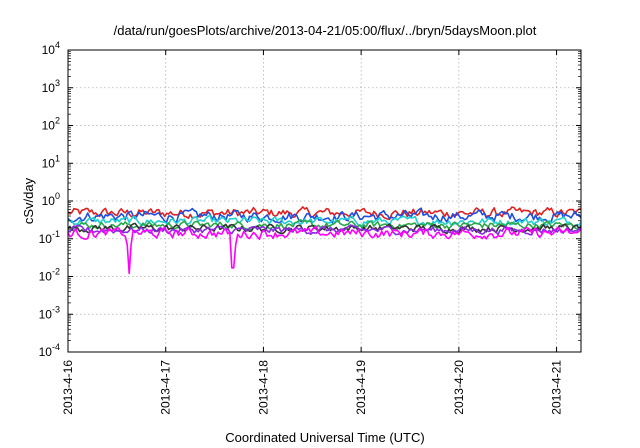  Describe the element at coordinates (51, 48) in the screenshot. I see `y-tick-label: 10⁴` at that location.